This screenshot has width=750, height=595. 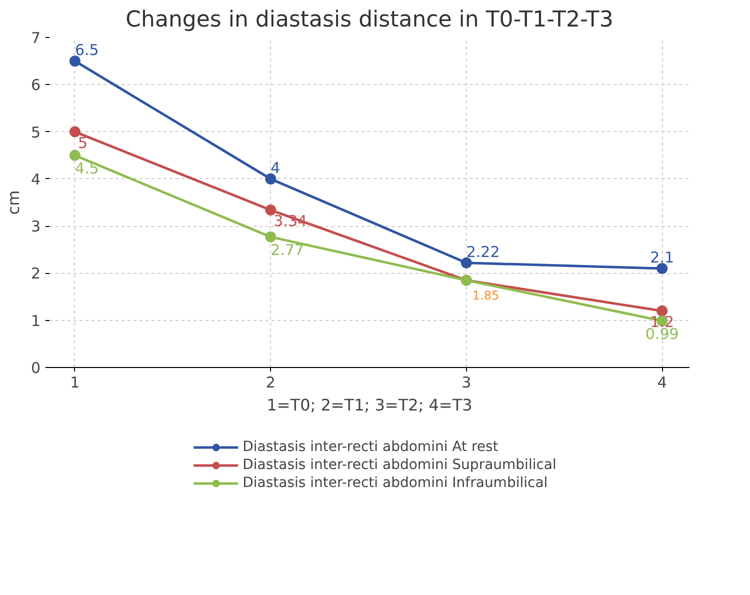 What do you see at coordinates (35, 227) in the screenshot?
I see `y-tick-label: 3` at bounding box center [35, 227].